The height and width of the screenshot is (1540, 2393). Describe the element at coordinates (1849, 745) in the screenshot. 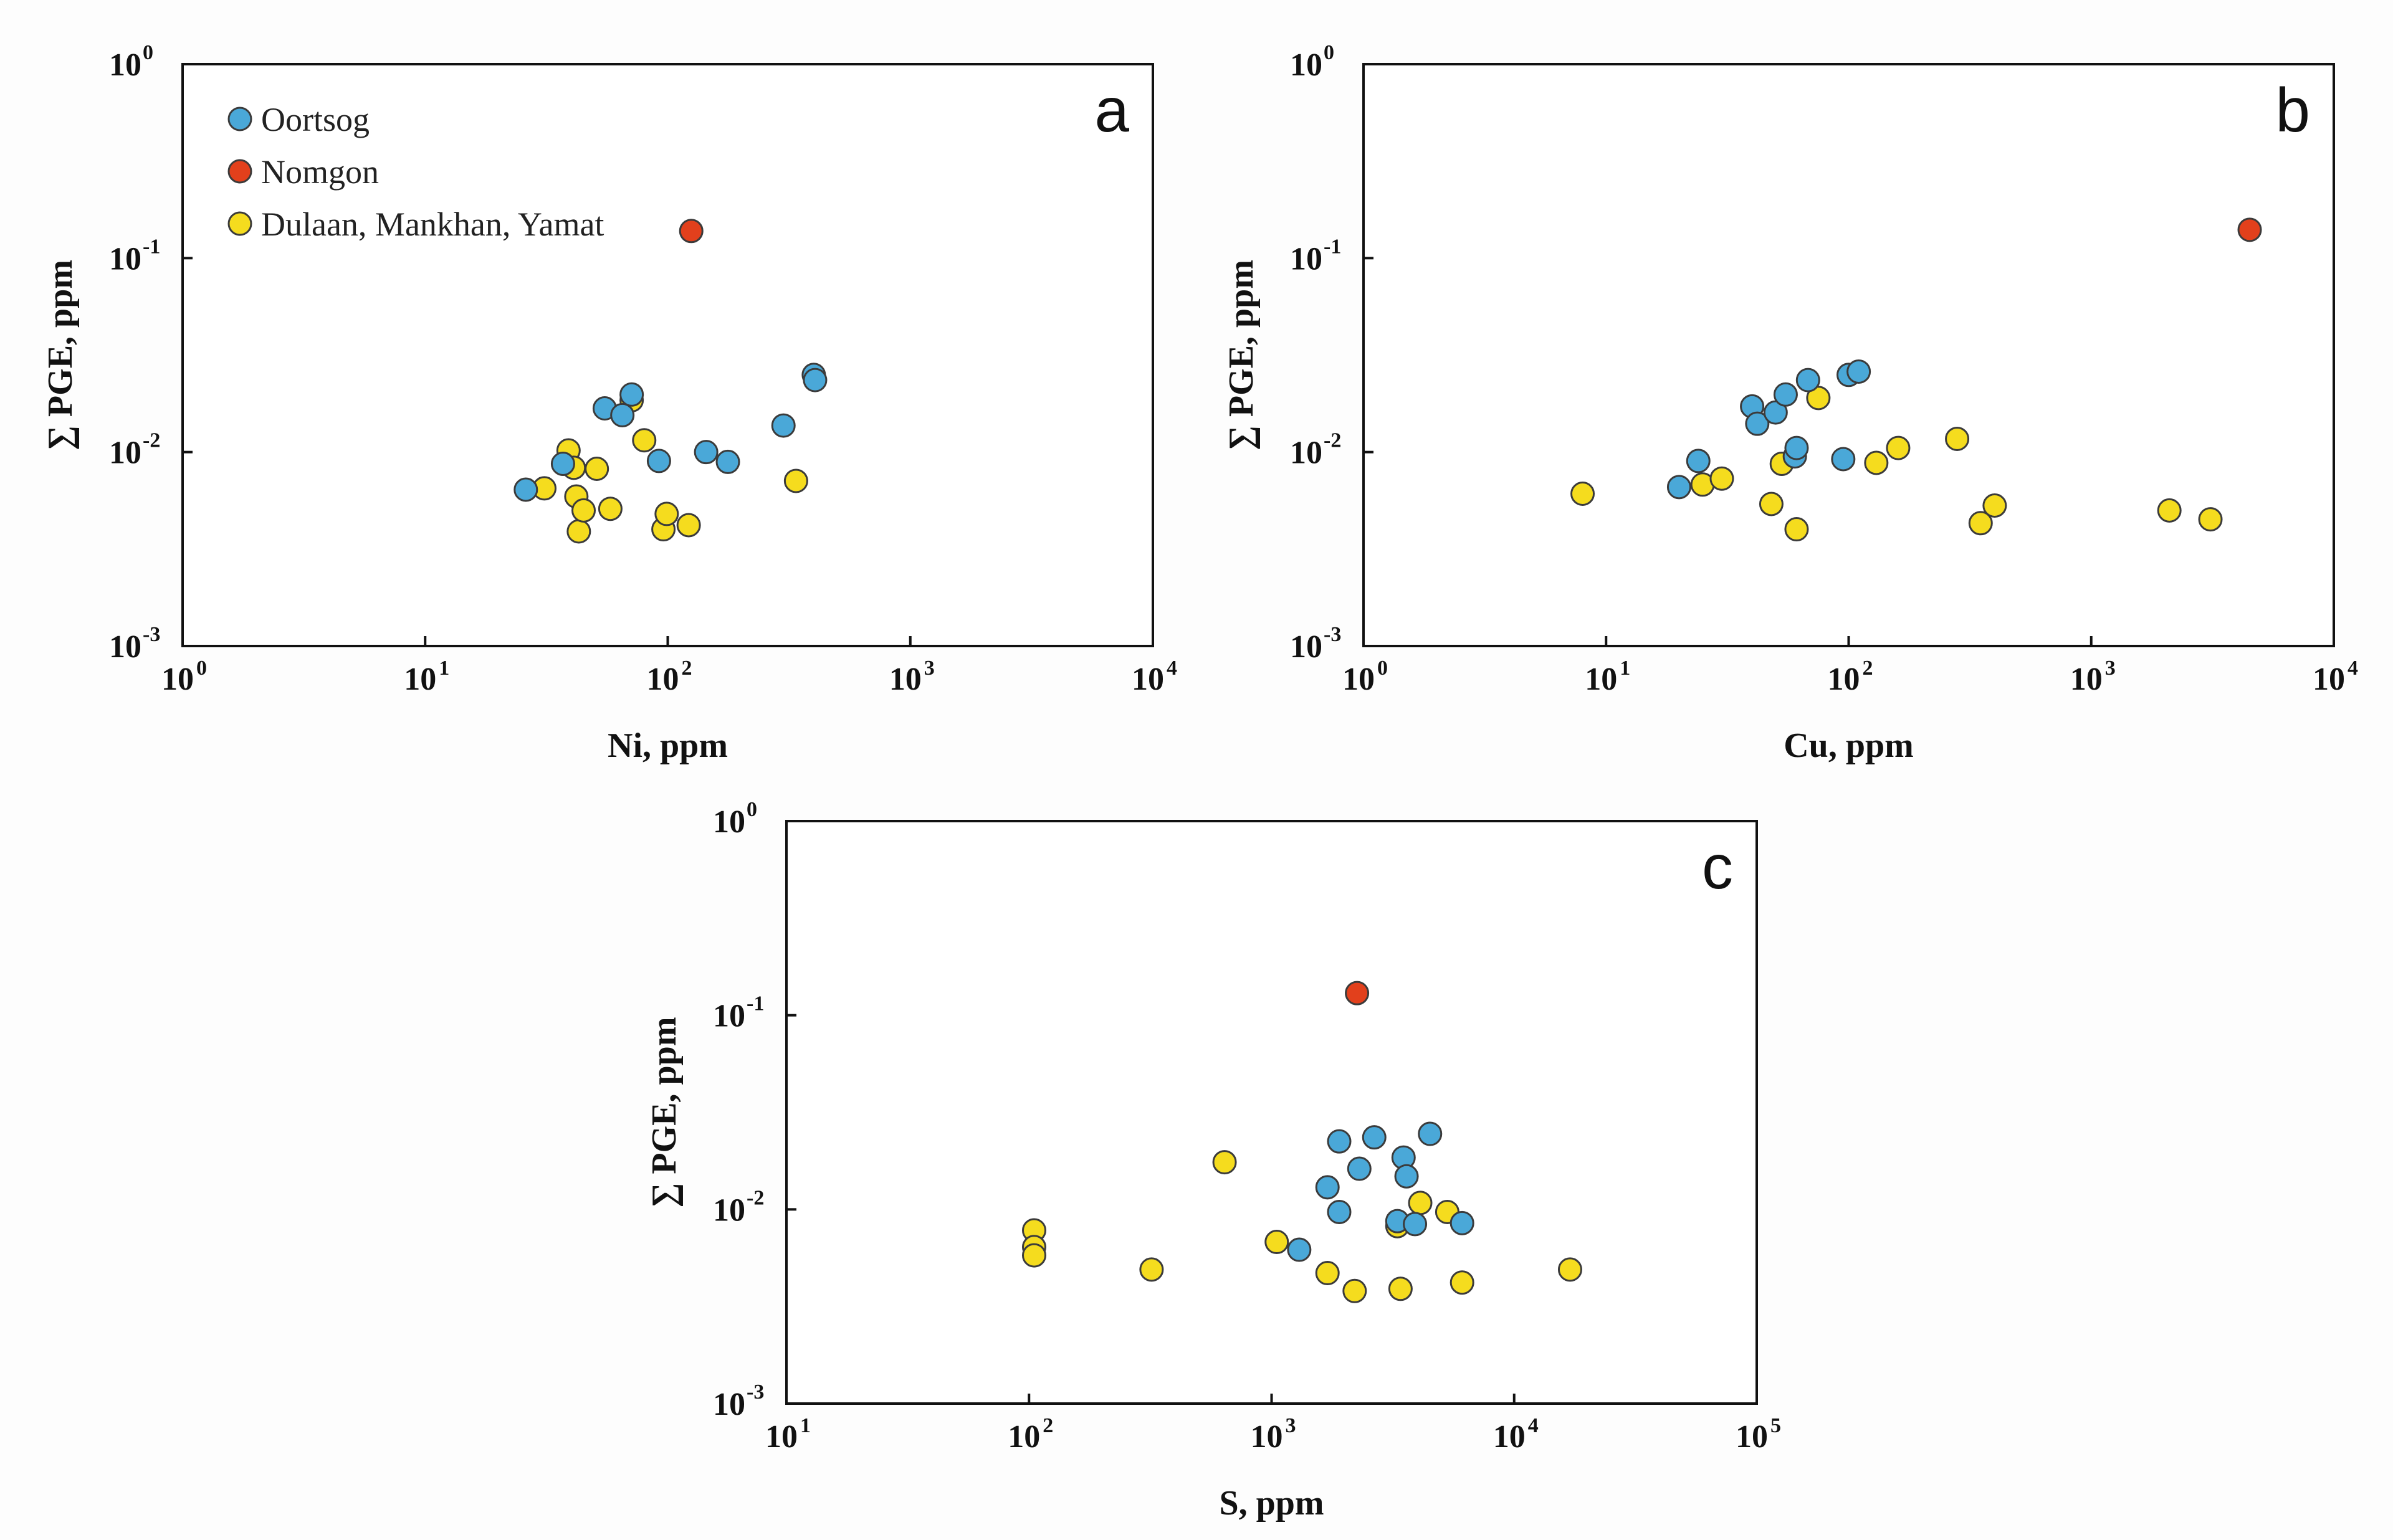

I see `x-axis-label: Cu, ppm` at that location.